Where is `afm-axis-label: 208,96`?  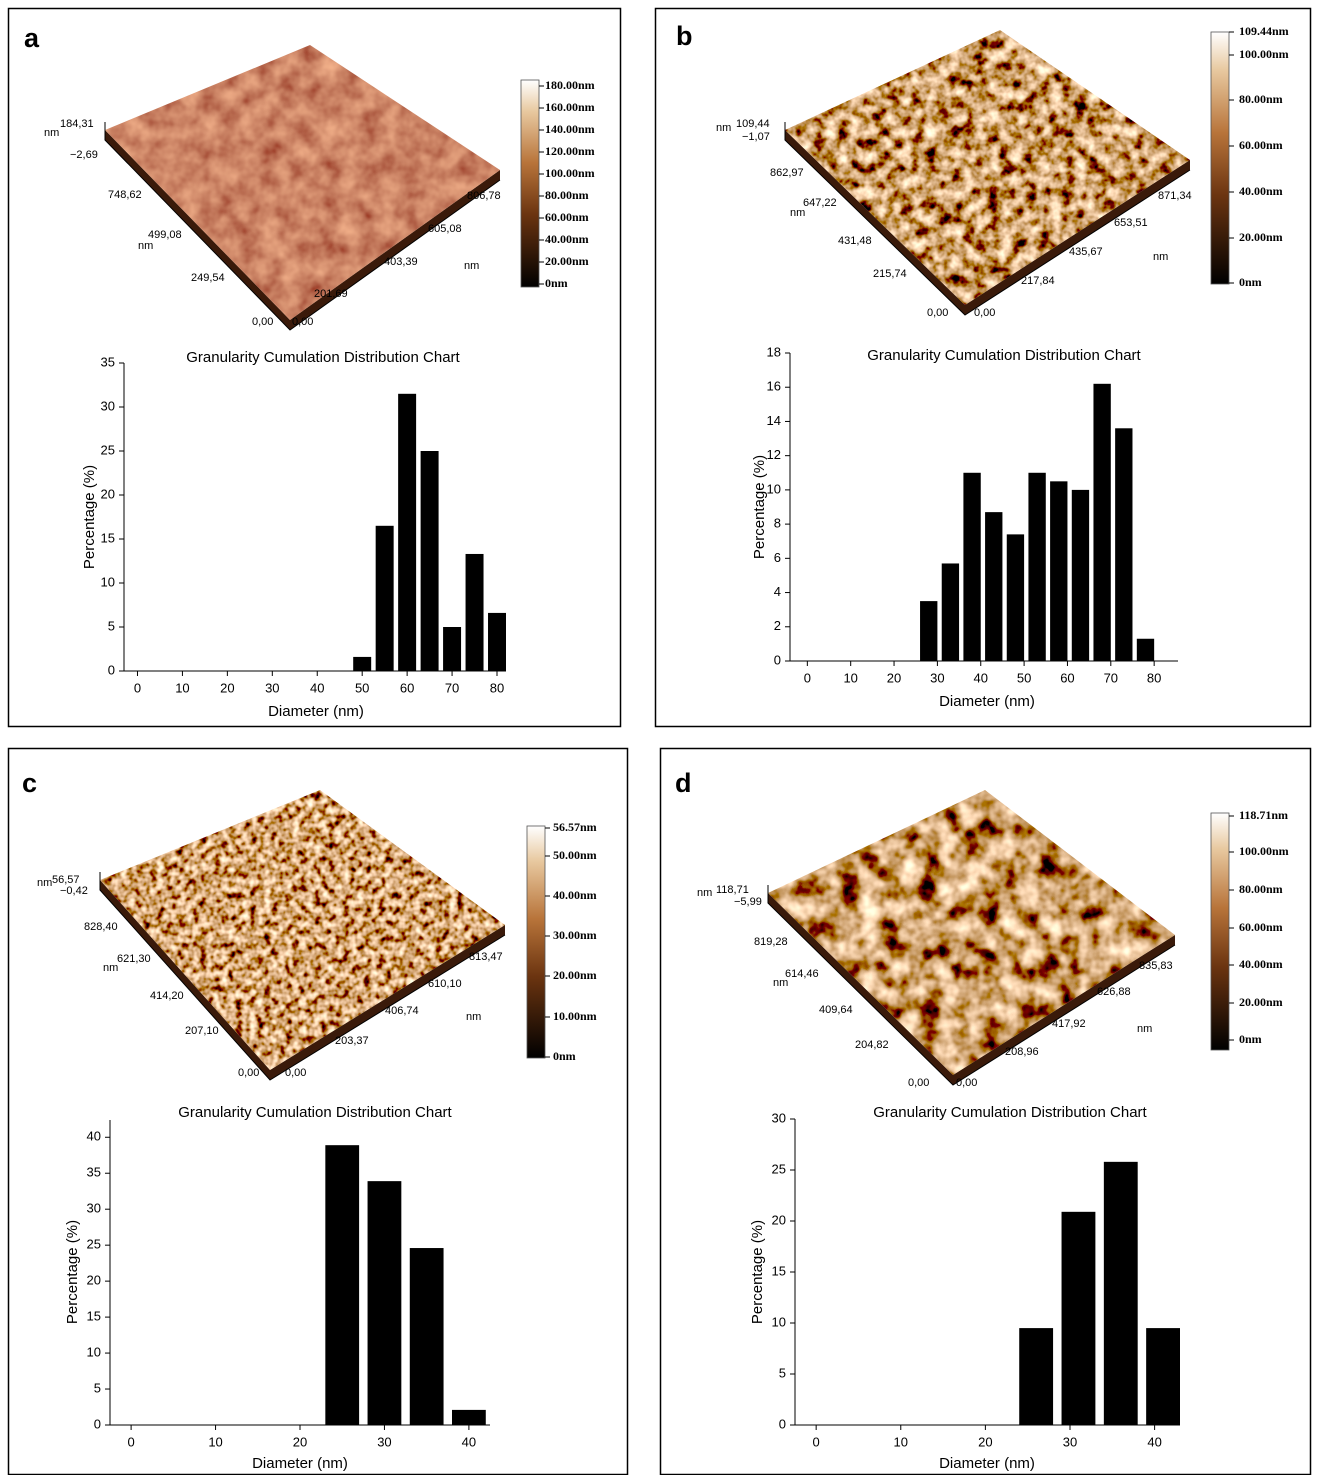 afm-axis-label: 208,96 is located at coordinates (1022, 1052).